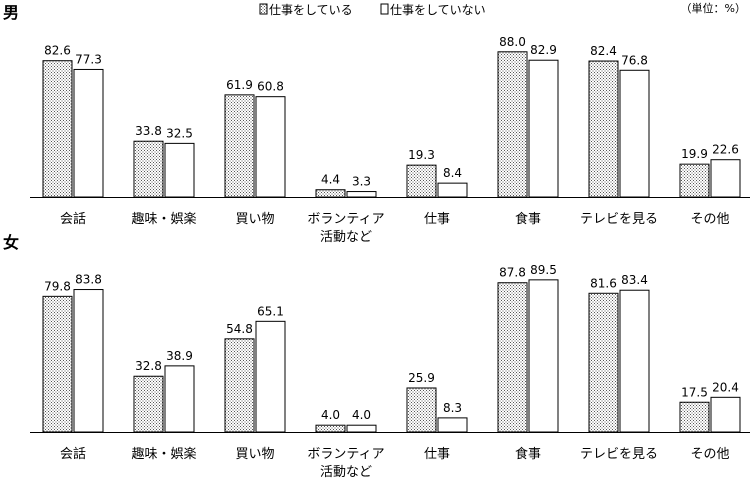 Image resolution: width=750 pixels, height=479 pixels. What do you see at coordinates (239, 85) in the screenshot?
I see `bar-value-label: 61.9` at bounding box center [239, 85].